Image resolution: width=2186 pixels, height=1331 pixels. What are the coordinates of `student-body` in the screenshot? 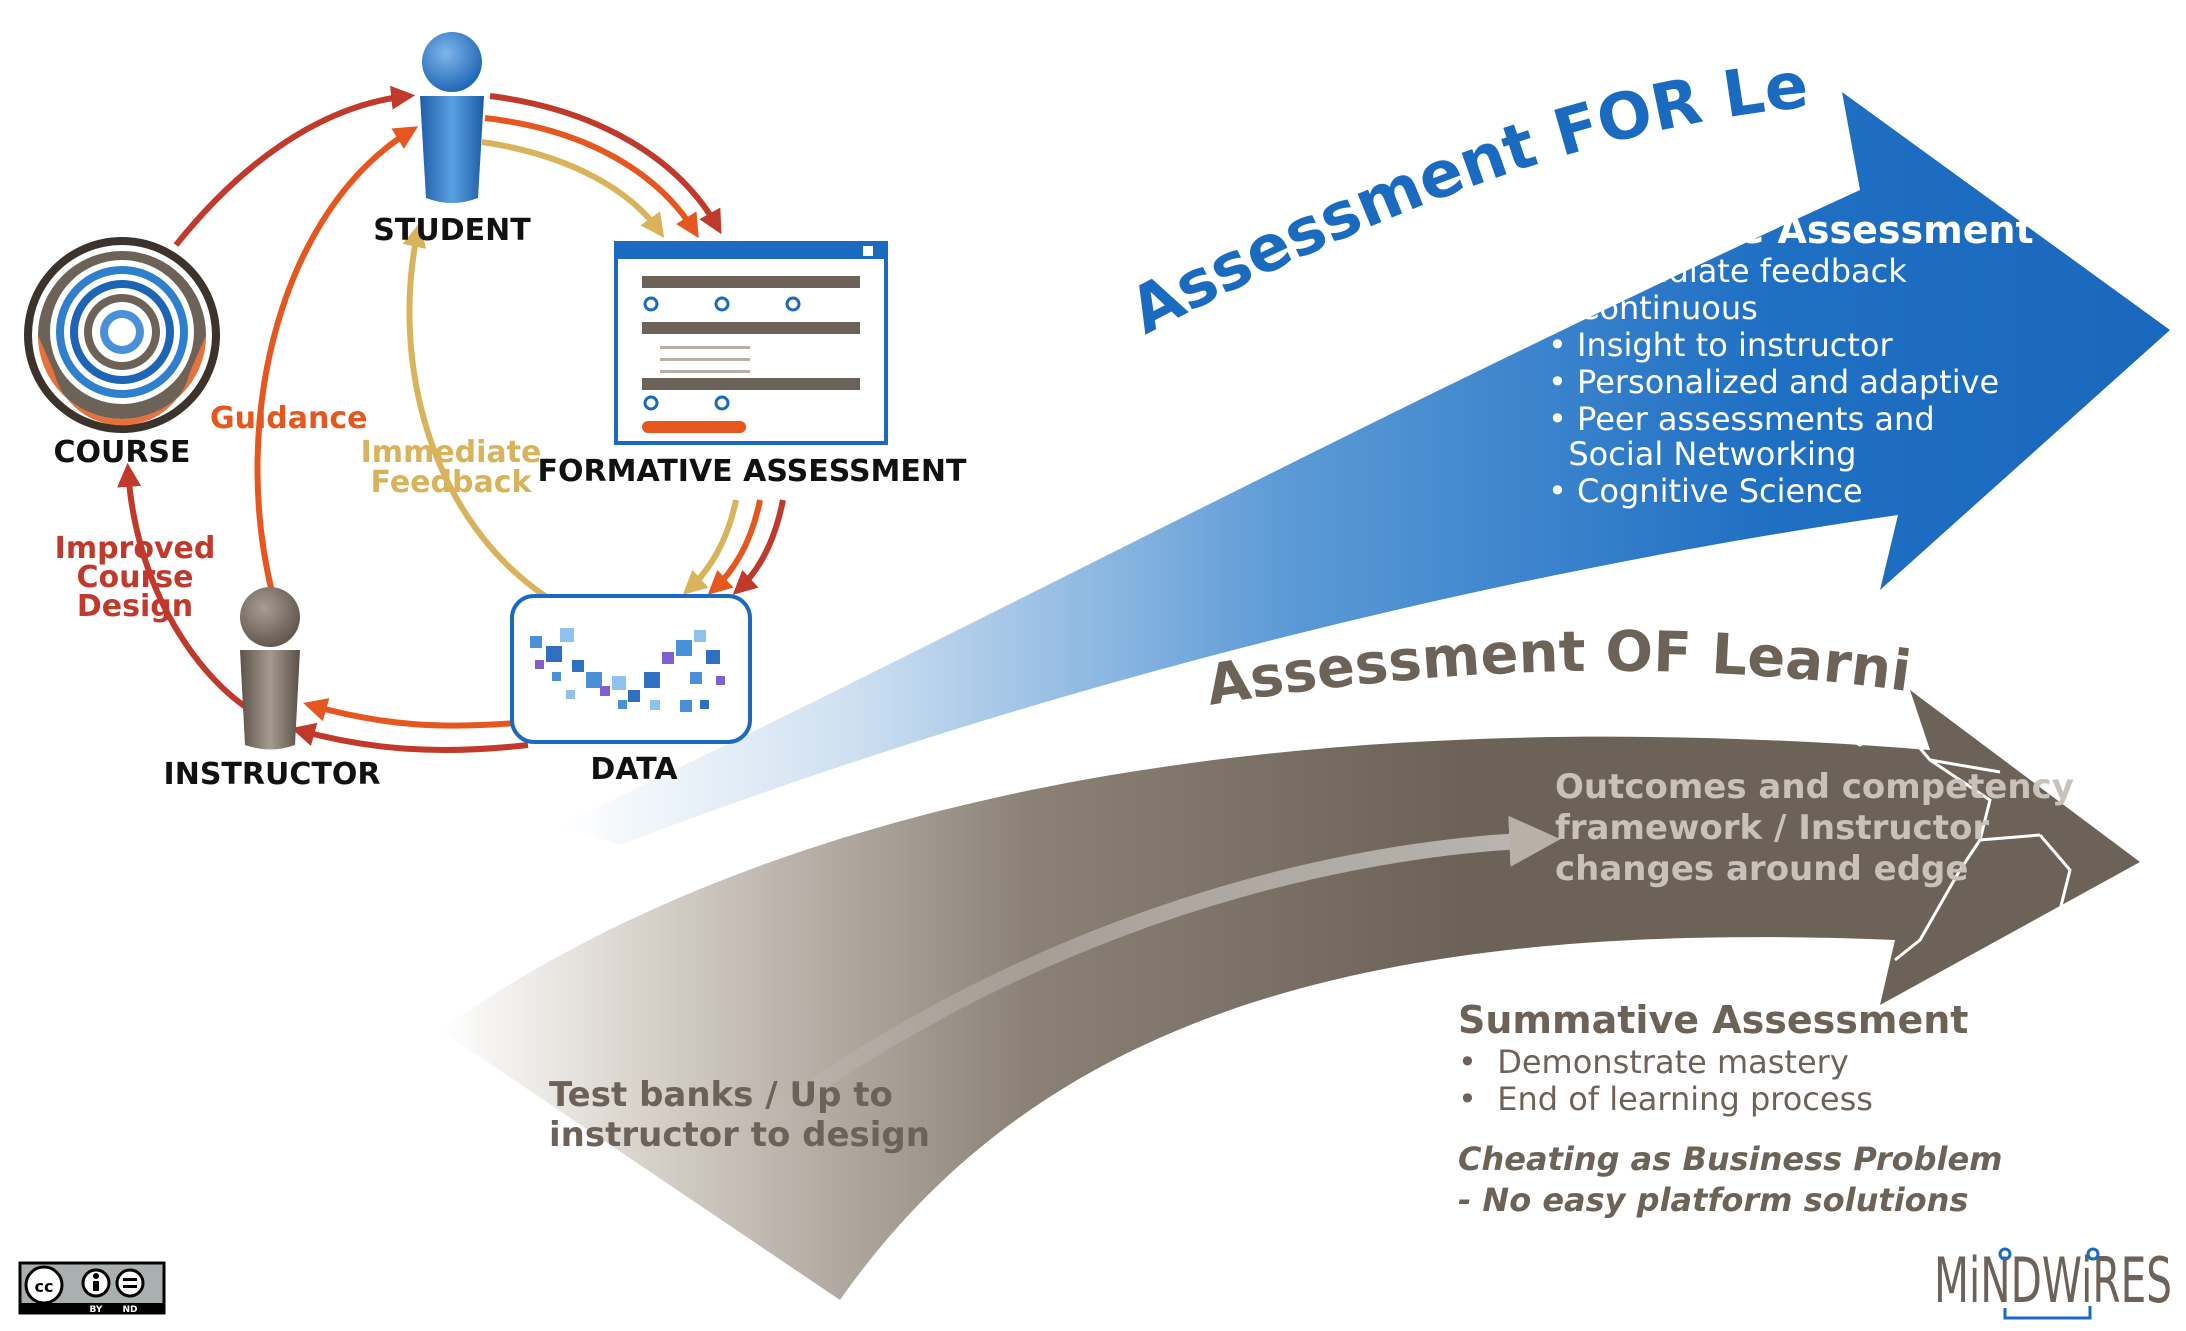 It's located at (452, 149).